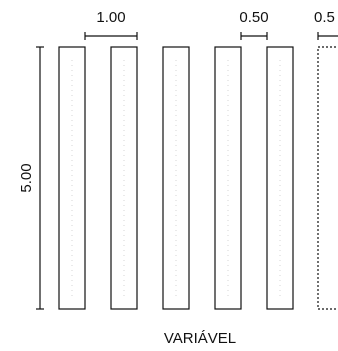 This screenshot has width=338, height=351. What do you see at coordinates (254, 36) in the screenshot?
I see `gap-dimension` at bounding box center [254, 36].